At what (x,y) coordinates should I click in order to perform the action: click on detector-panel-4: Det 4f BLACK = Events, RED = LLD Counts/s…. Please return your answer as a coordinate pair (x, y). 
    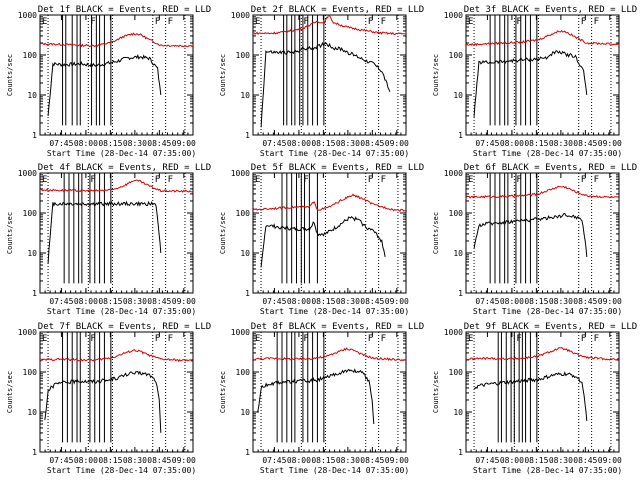
    Looking at the image, I should click on (108, 239).